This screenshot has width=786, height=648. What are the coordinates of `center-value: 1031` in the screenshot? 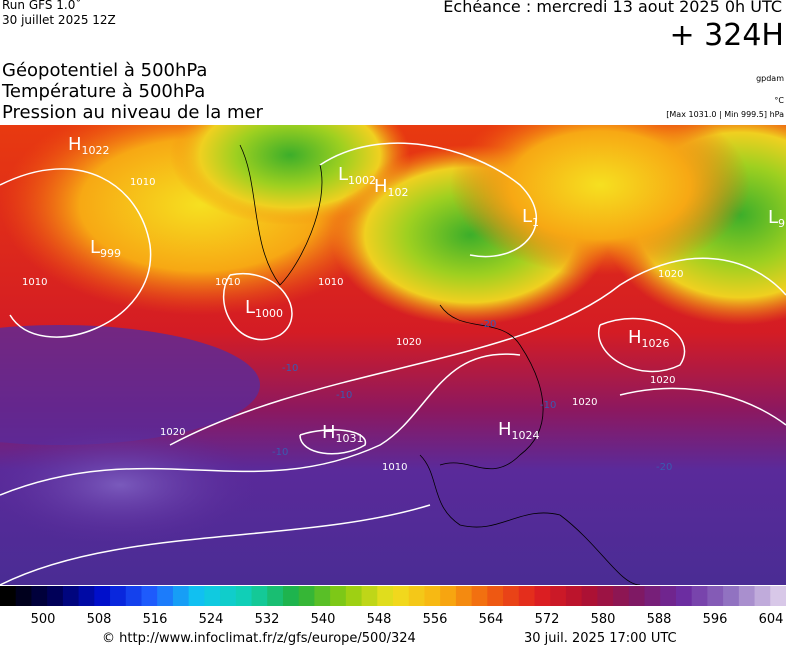 It's located at (350, 438).